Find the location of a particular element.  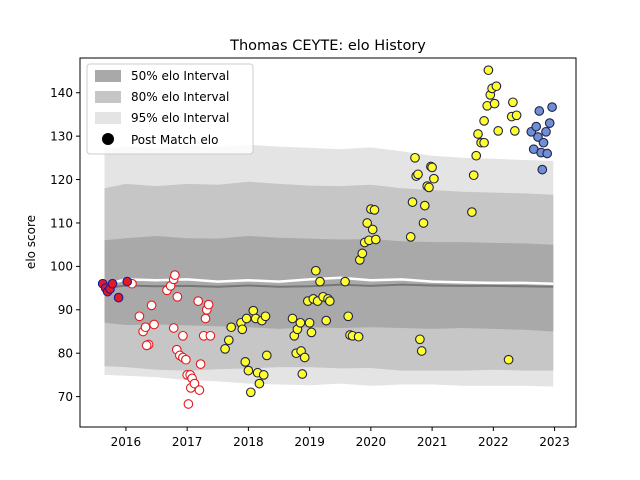

legend-label-dot: Post Match elo is located at coordinates (174, 140).